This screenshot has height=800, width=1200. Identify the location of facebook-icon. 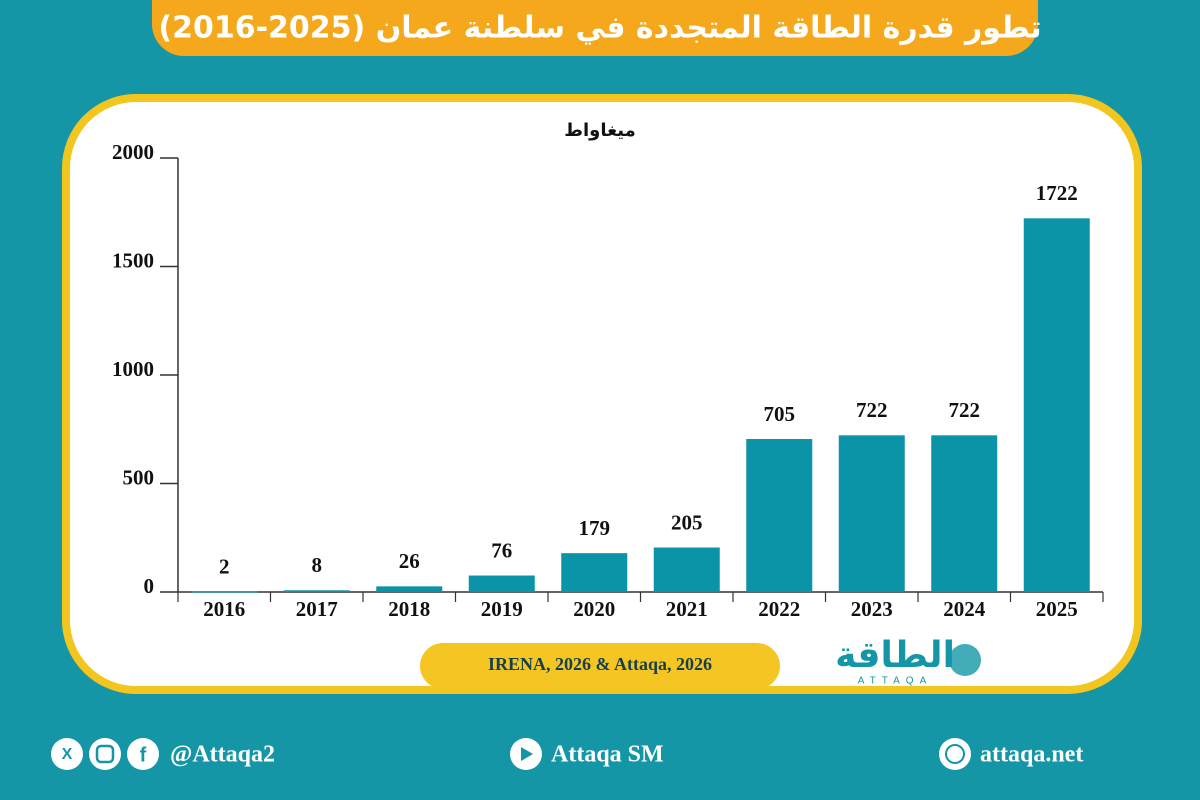
(143, 754).